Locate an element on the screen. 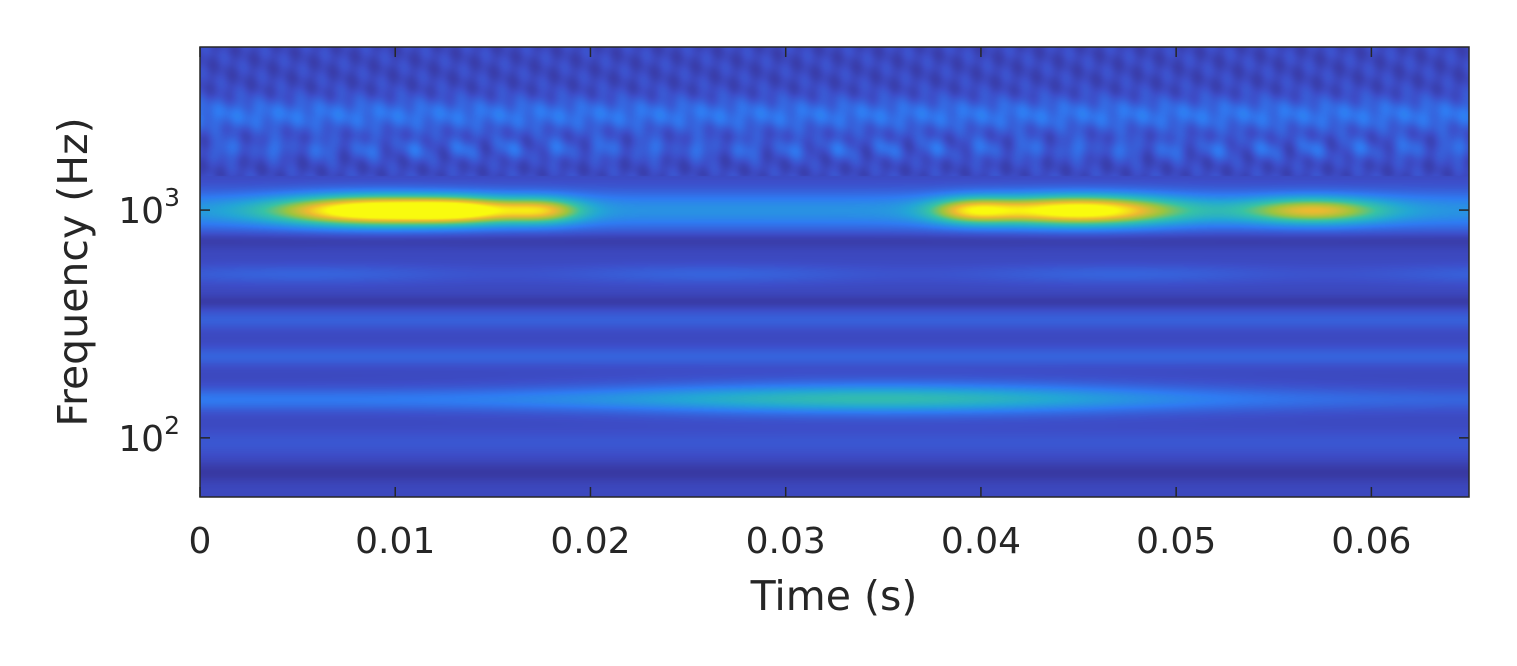 The image size is (1517, 666). y-tick-label-exponent: 3 is located at coordinates (172, 197).